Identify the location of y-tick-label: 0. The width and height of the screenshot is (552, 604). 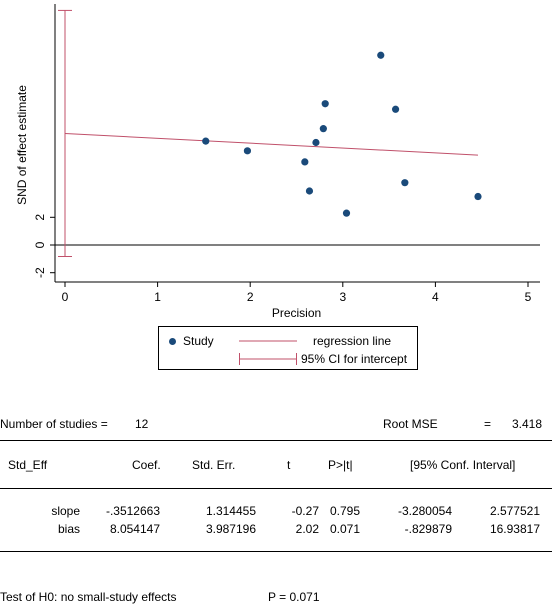
(40, 244).